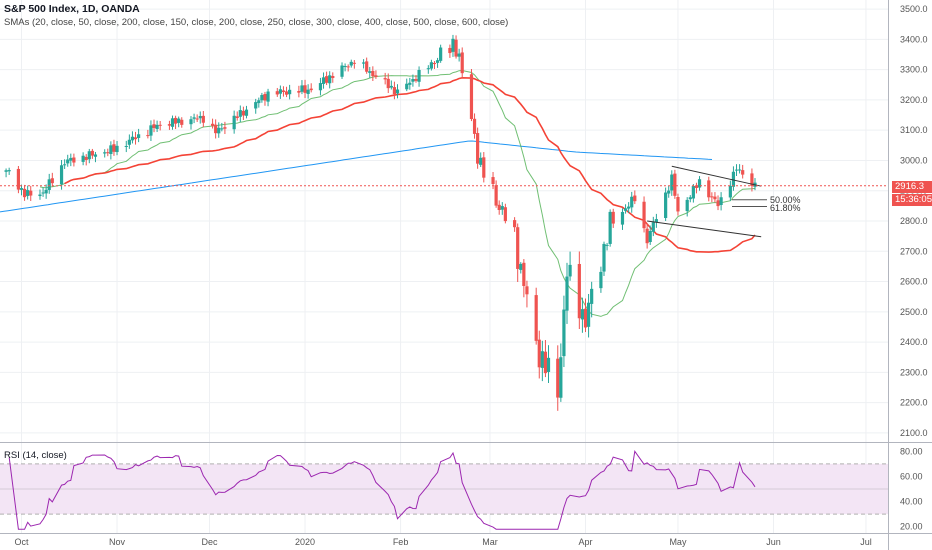  Describe the element at coordinates (678, 542) in the screenshot. I see `time-tick-label: May` at that location.